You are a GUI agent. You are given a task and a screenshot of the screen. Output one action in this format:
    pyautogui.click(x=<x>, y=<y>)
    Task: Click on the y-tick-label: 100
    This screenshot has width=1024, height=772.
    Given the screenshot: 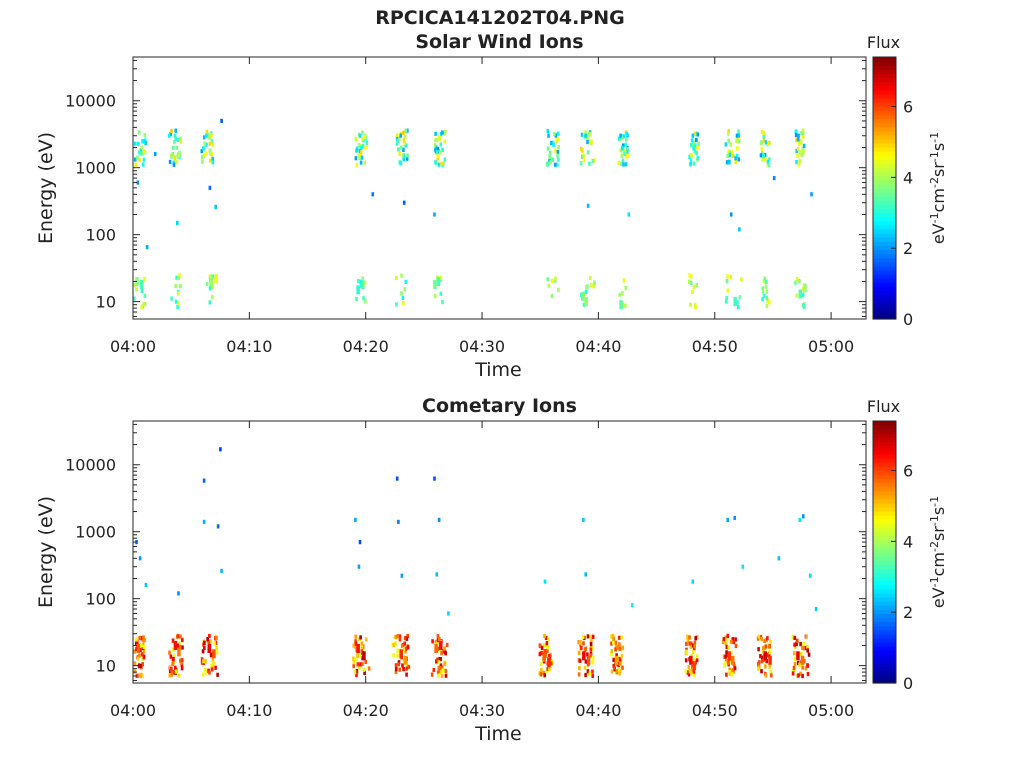 What is the action you would take?
    pyautogui.click(x=100, y=599)
    